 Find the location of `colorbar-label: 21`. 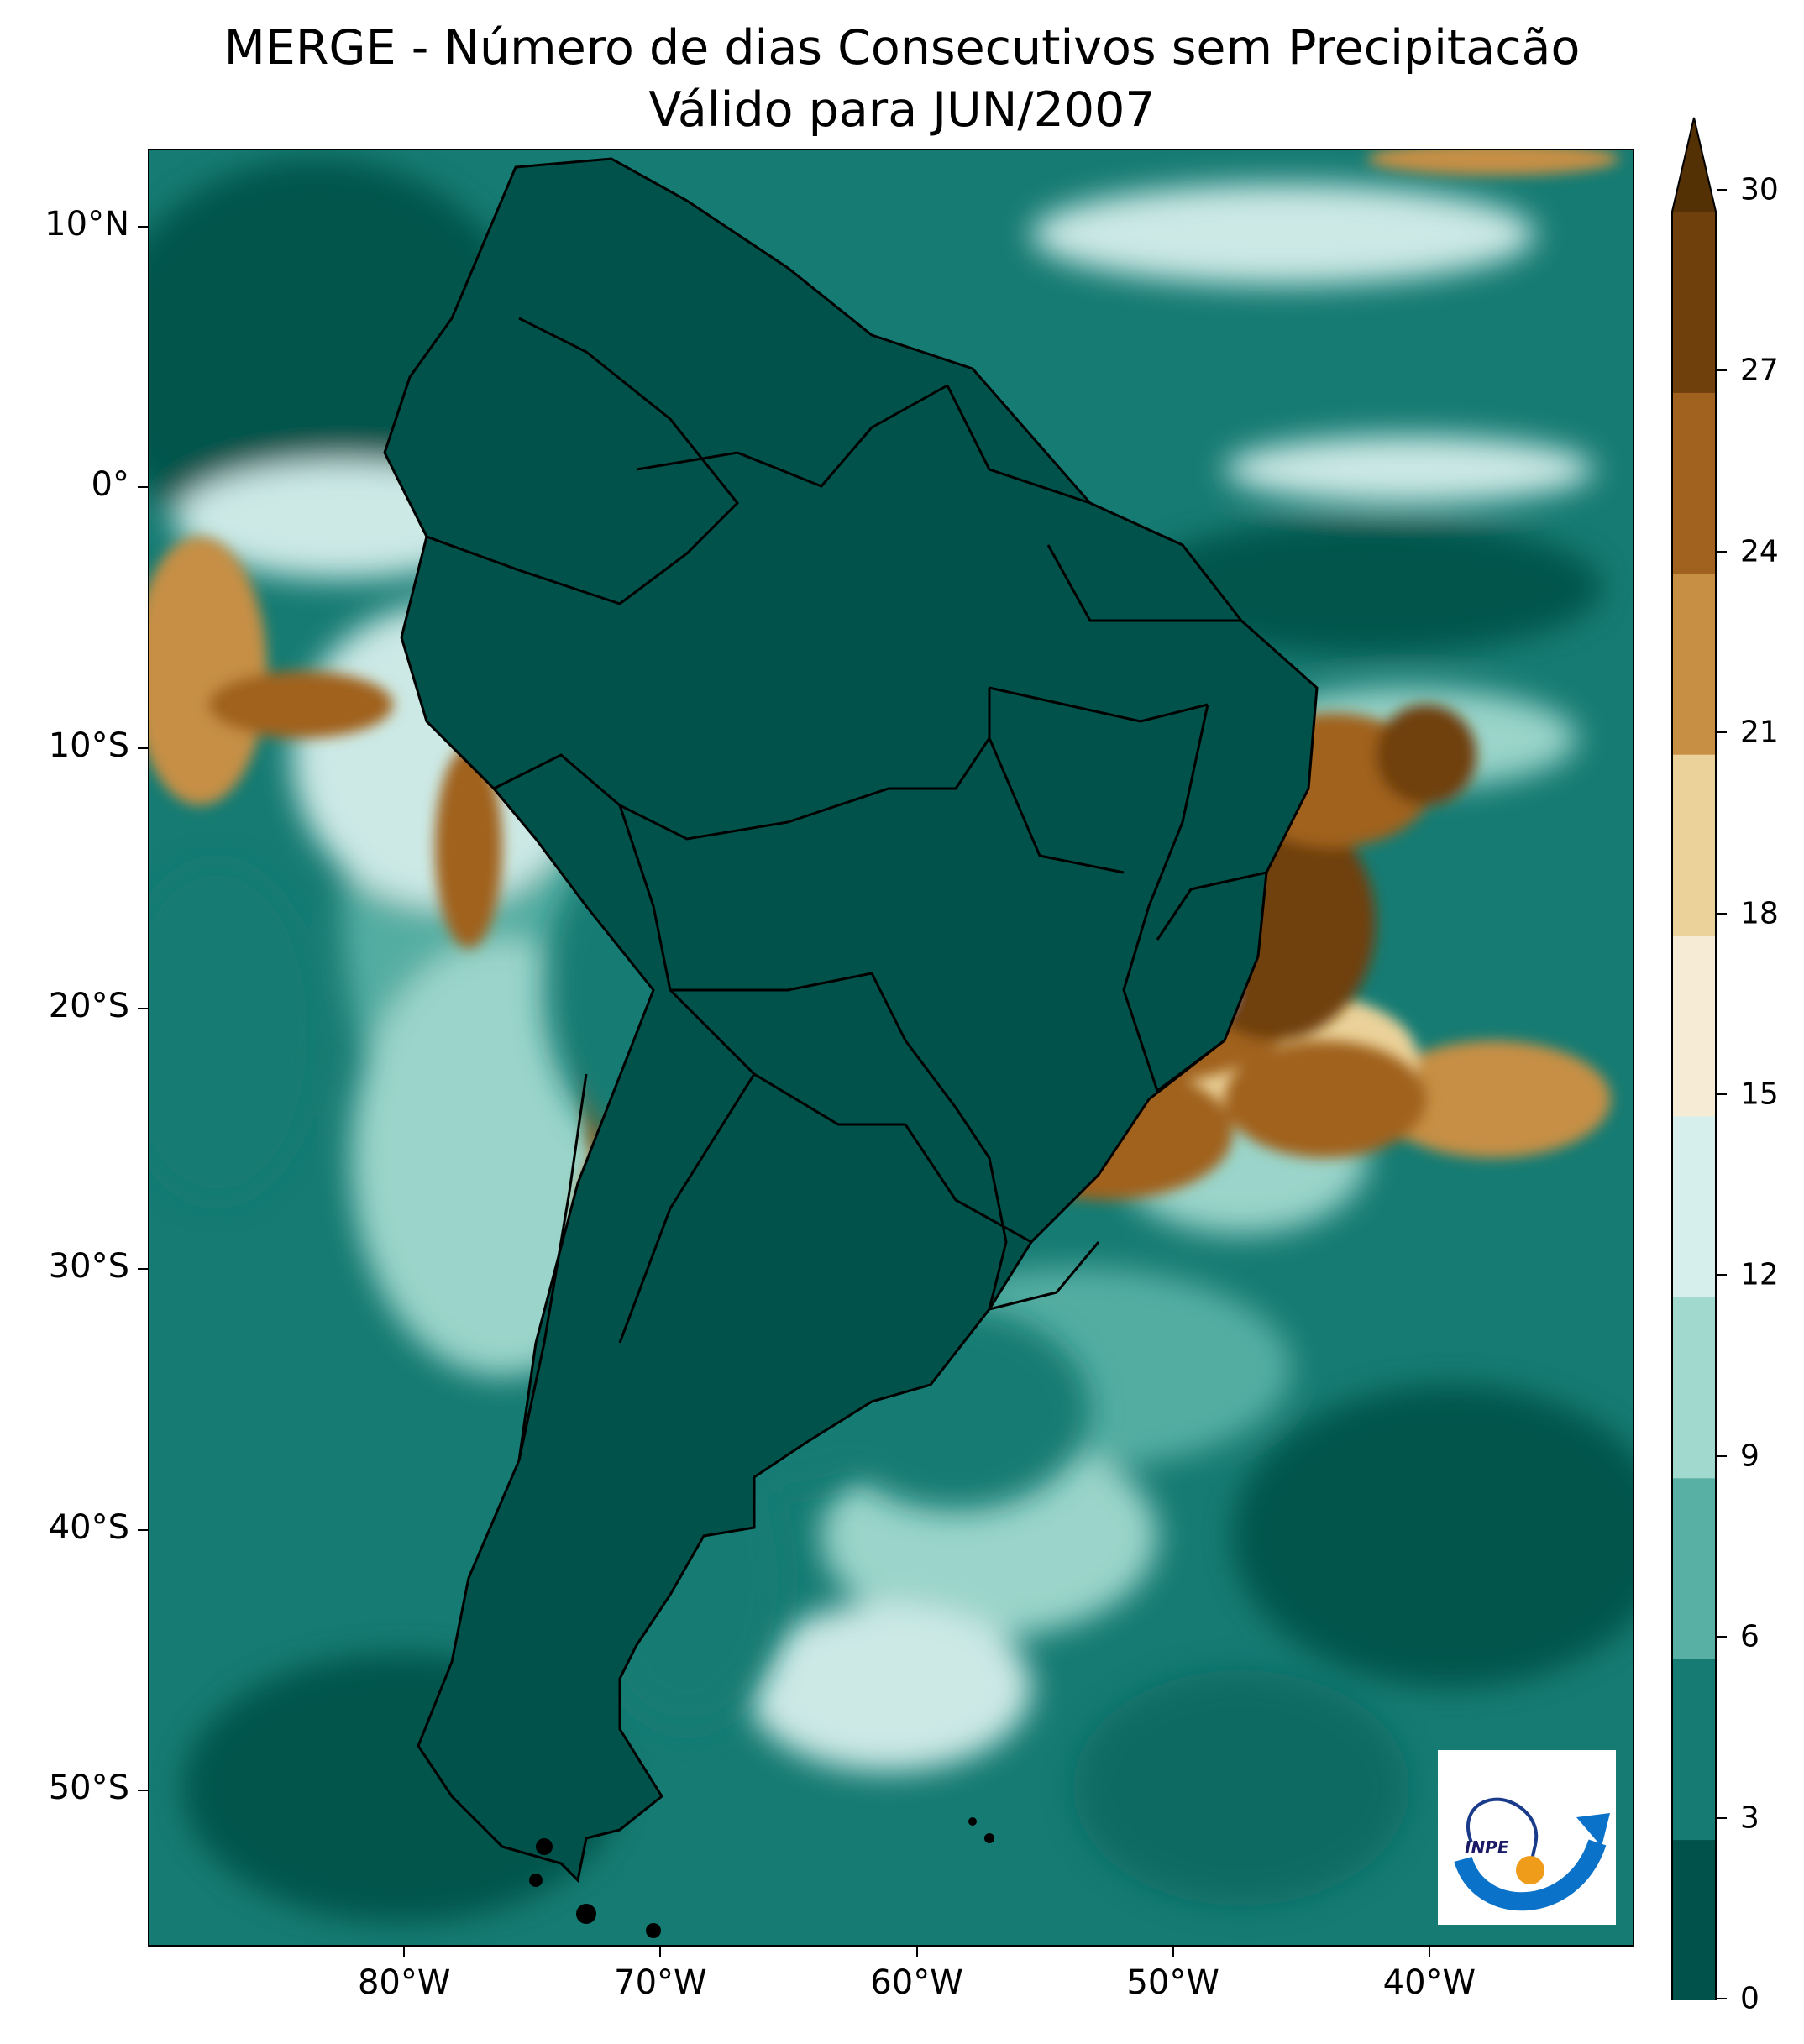

colorbar-label: 21 is located at coordinates (1759, 732).